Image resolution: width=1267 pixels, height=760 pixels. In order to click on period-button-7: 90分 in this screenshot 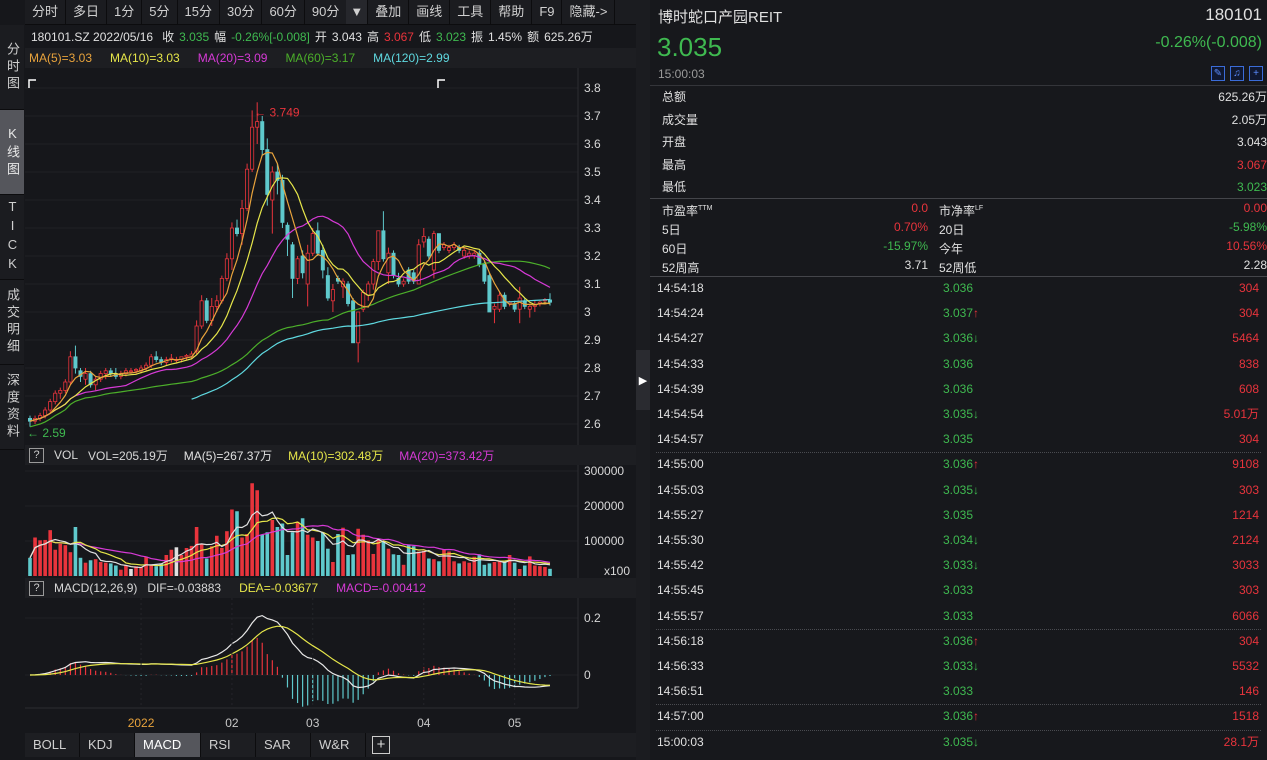, I will do `click(325, 11)`.